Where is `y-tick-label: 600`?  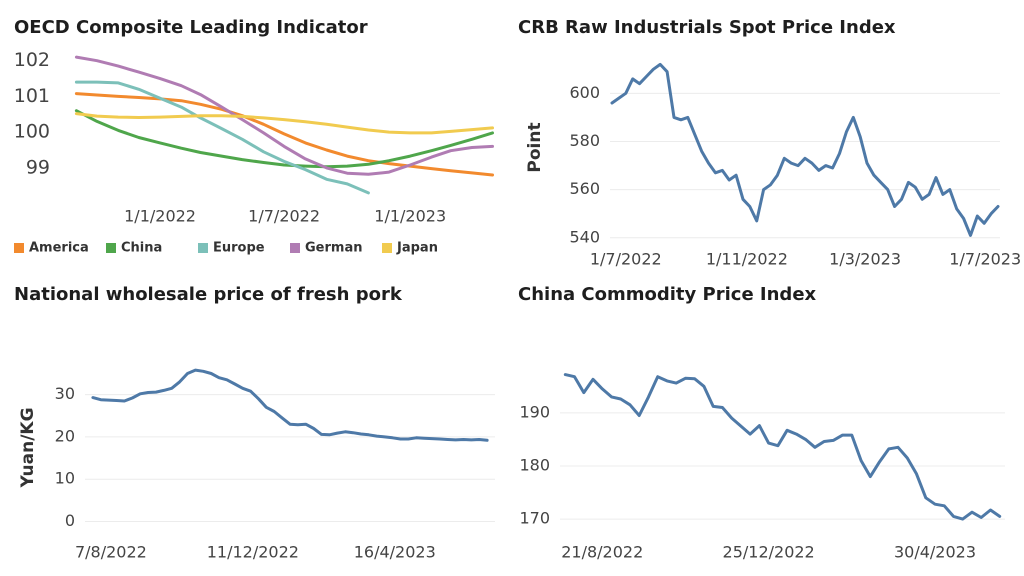 y-tick-label: 600 is located at coordinates (584, 92).